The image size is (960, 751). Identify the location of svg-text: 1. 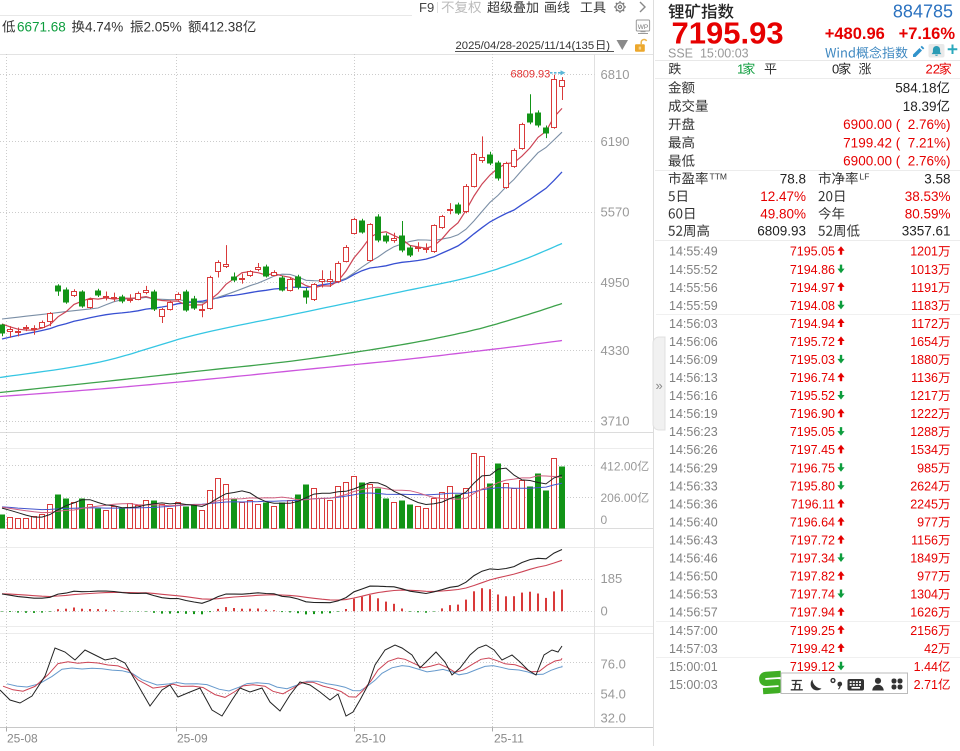
(740, 69).